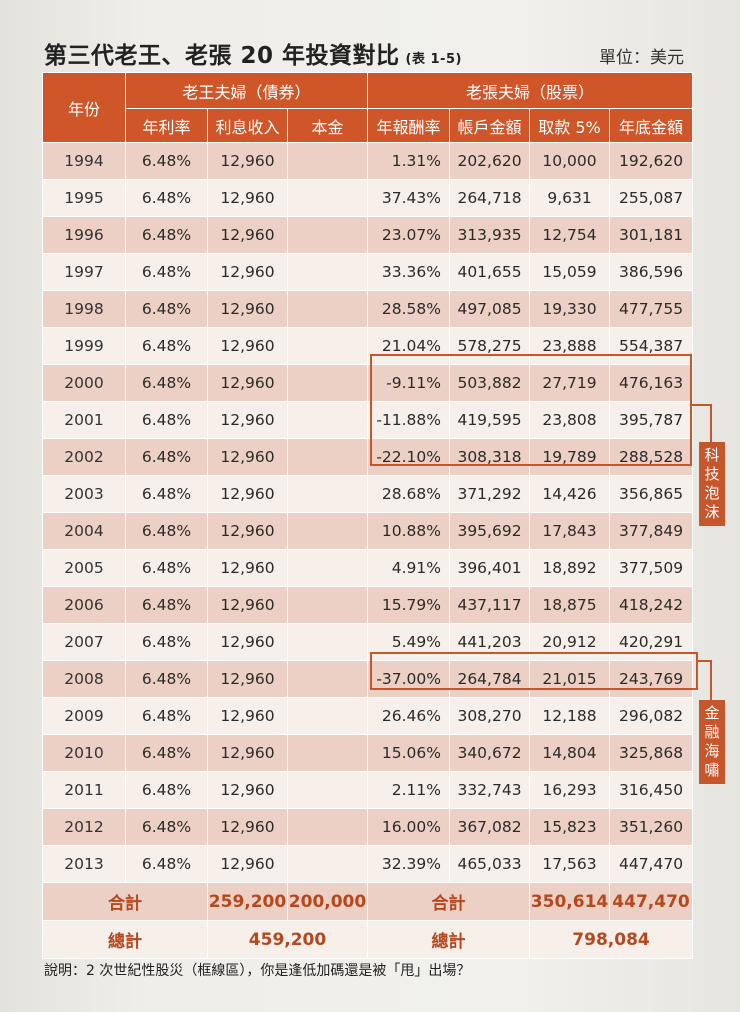  Describe the element at coordinates (84, 531) in the screenshot. I see `year-cell: 2004` at that location.